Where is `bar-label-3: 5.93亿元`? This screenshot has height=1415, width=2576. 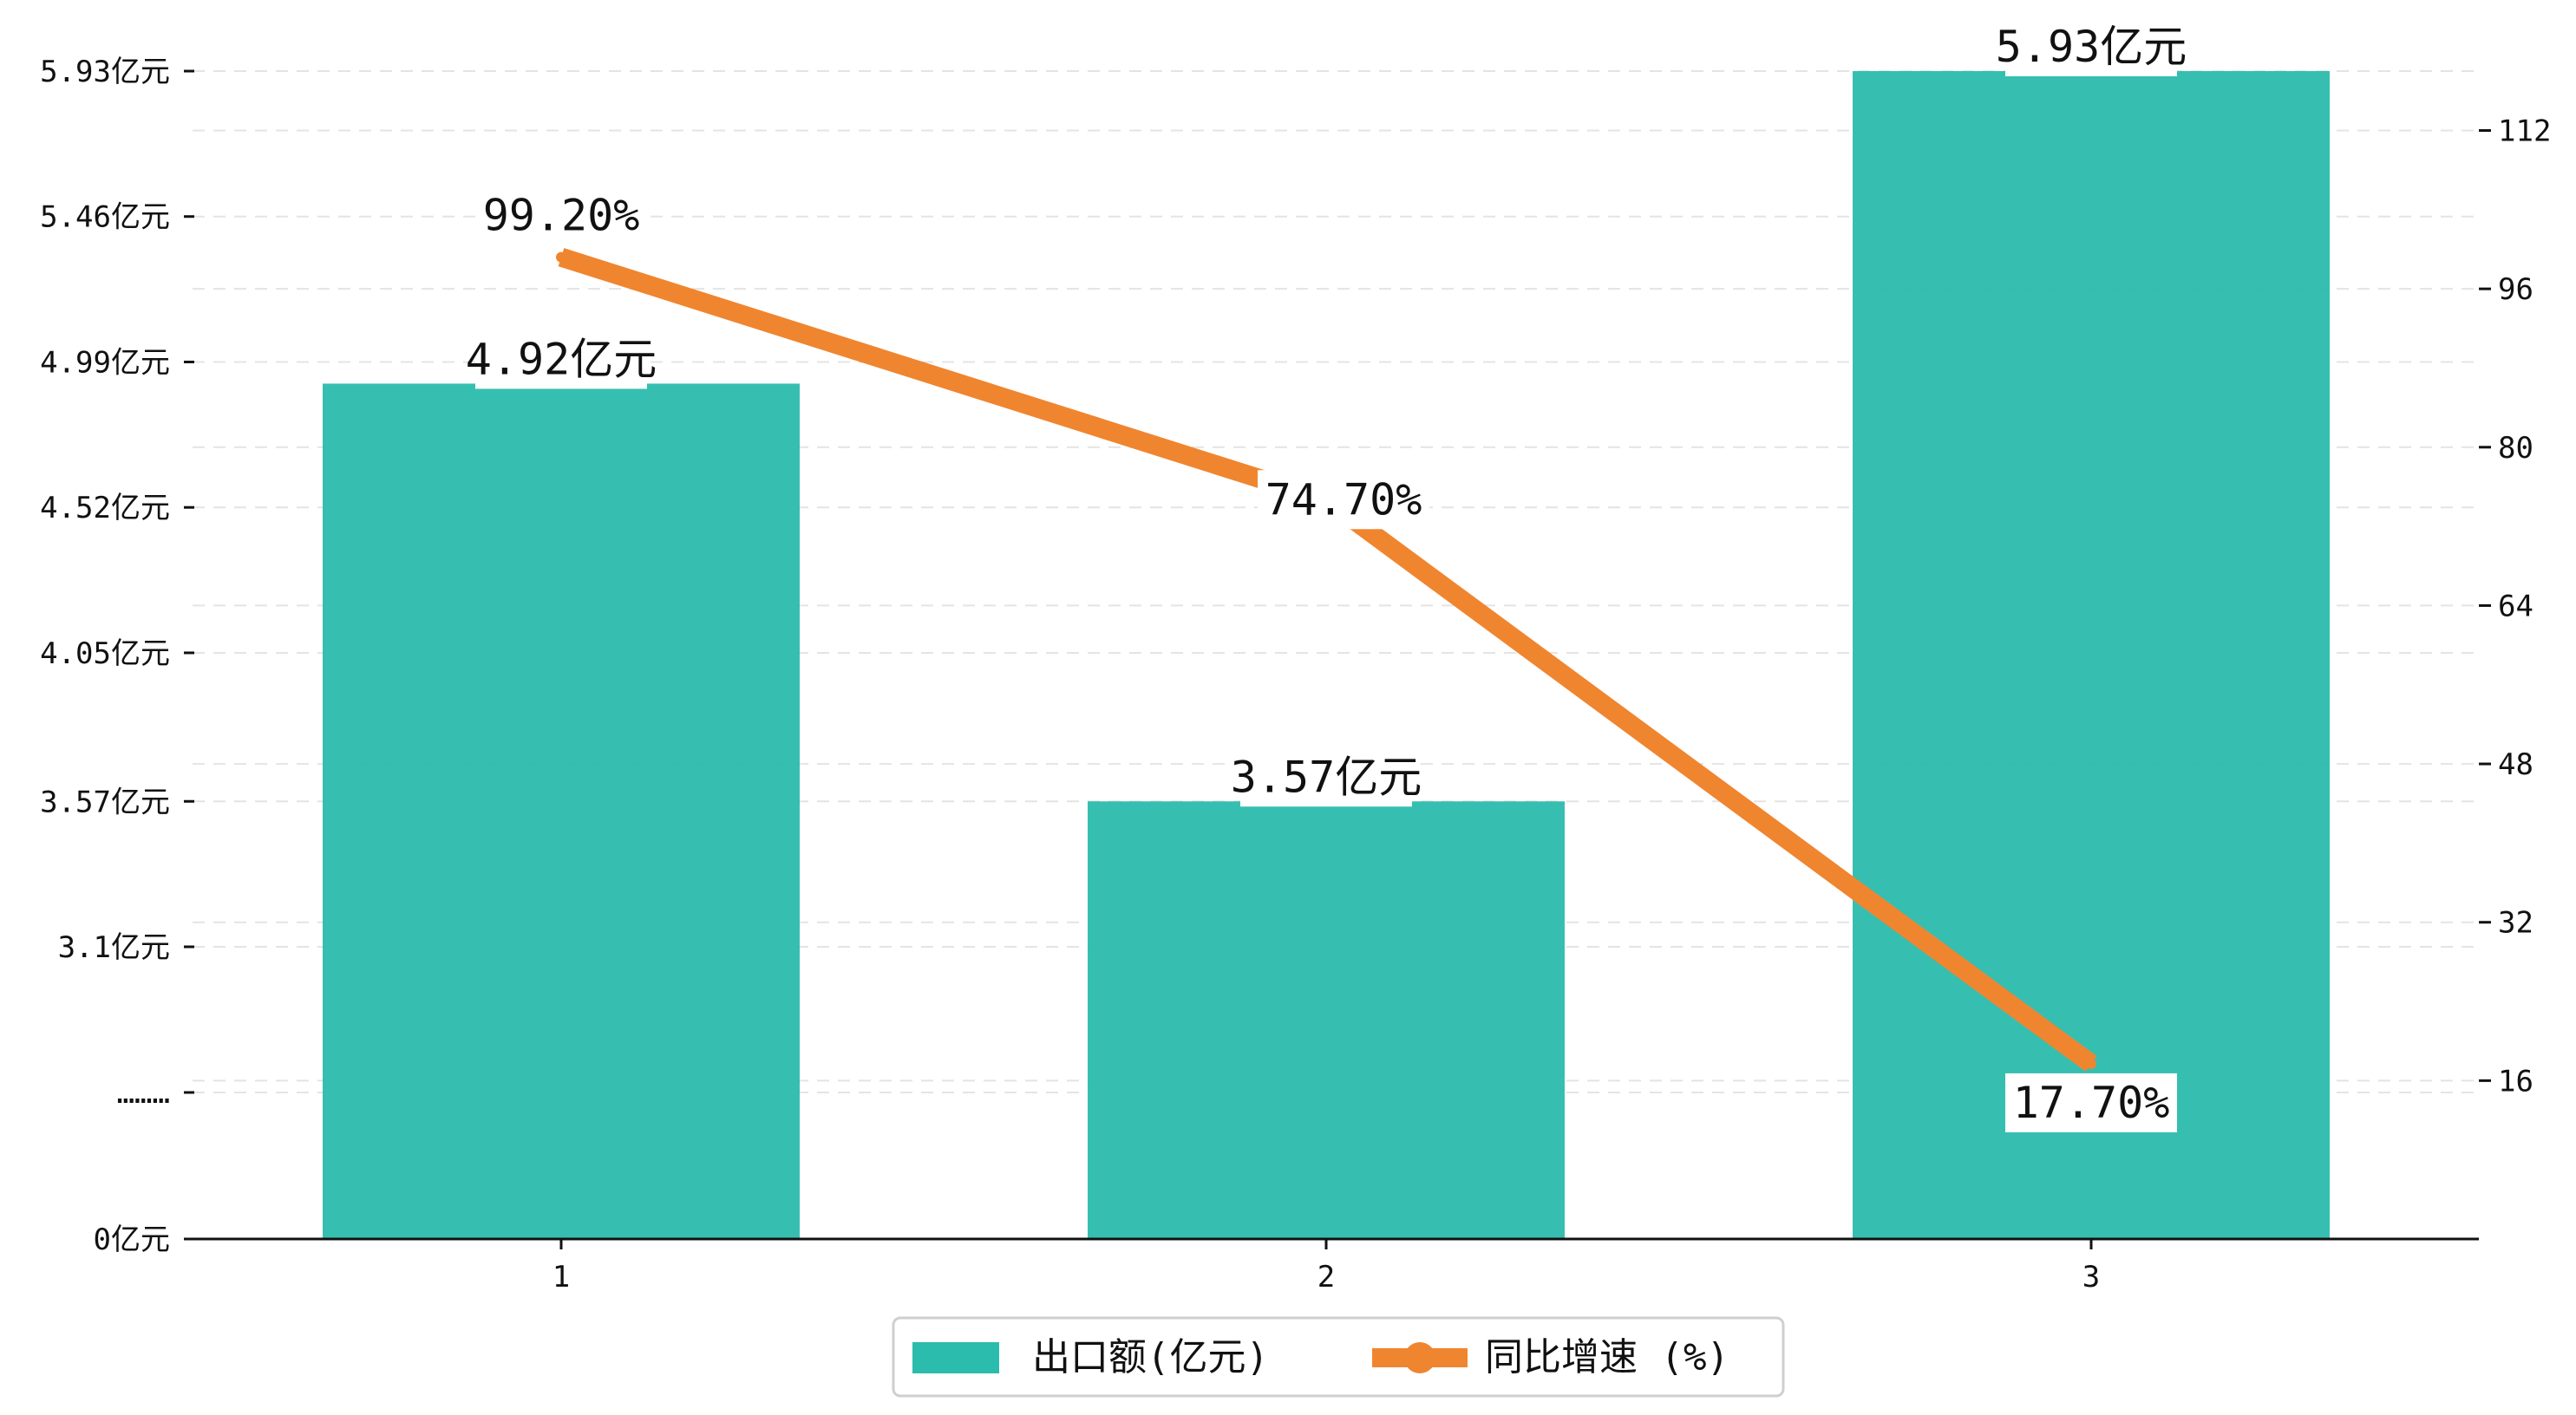 bar-label-3: 5.93亿元 is located at coordinates (2091, 46).